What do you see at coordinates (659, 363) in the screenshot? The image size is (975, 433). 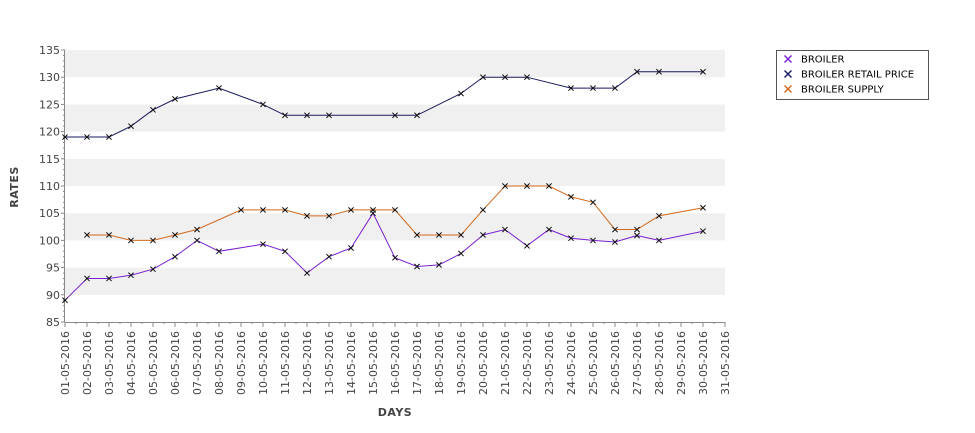 I see `x-tick-label: 28-05-2016` at bounding box center [659, 363].